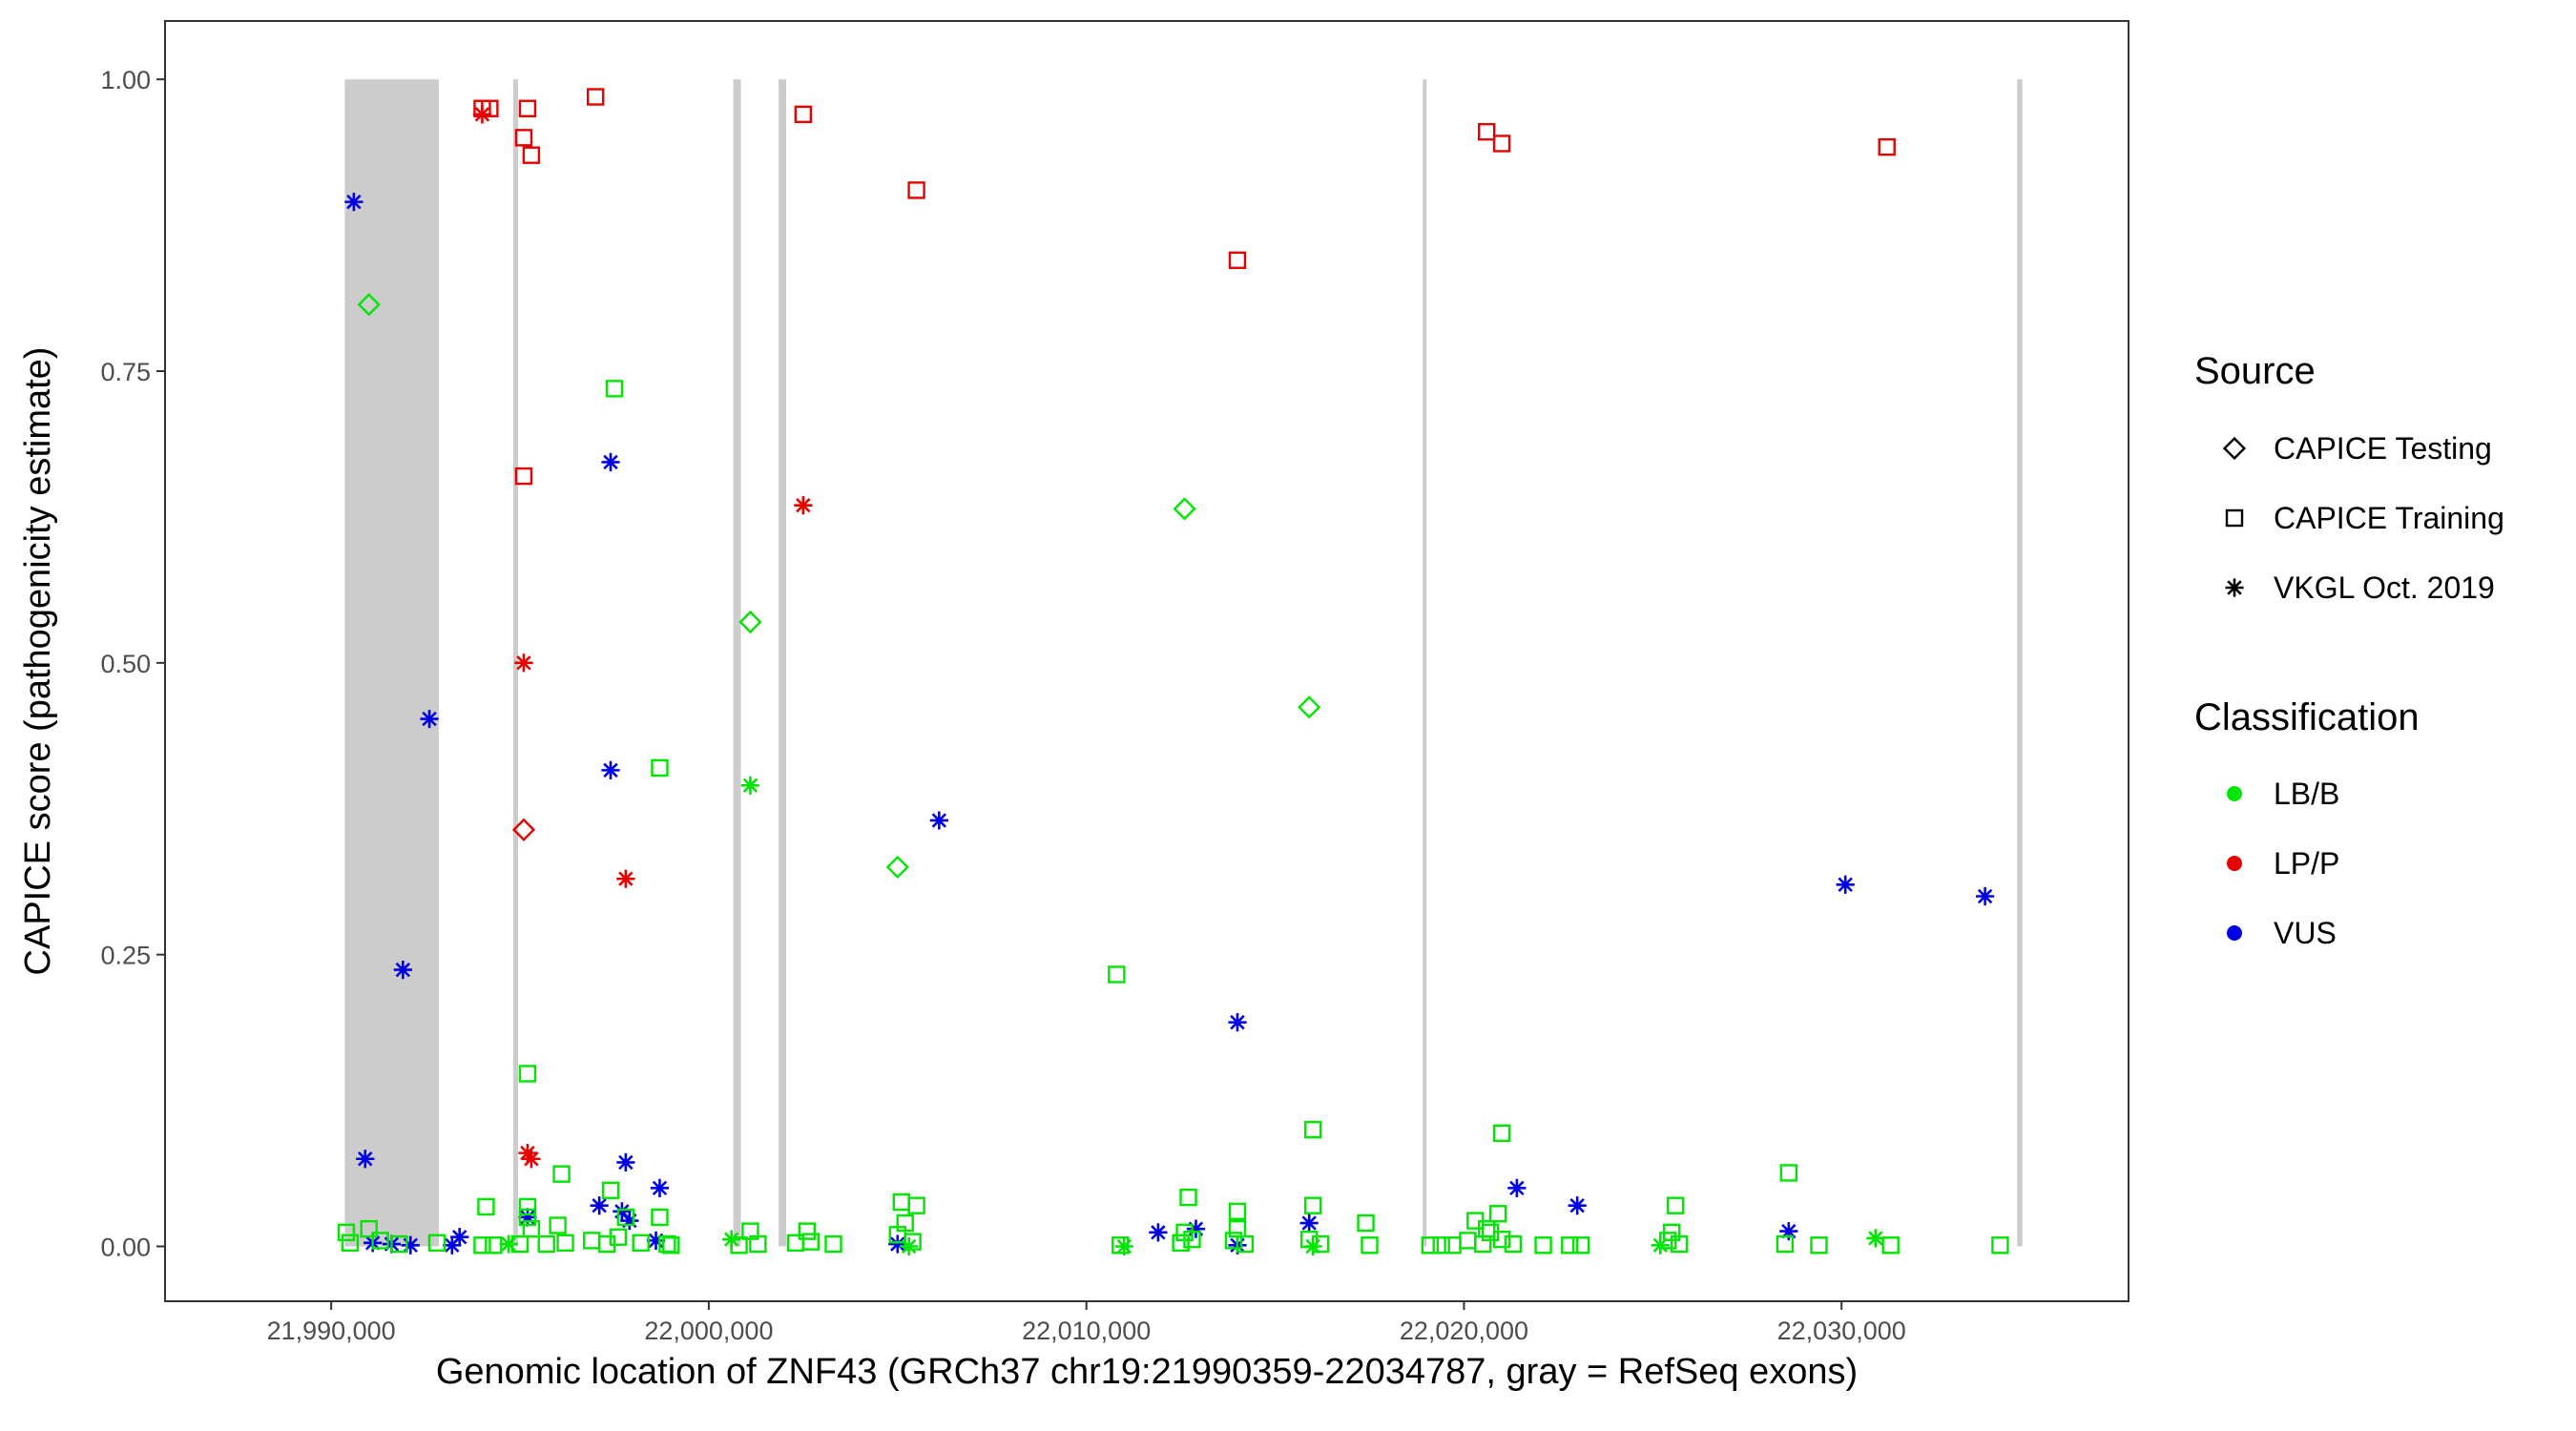 Image resolution: width=2576 pixels, height=1431 pixels. What do you see at coordinates (2389, 518) in the screenshot?
I see `legend-source-label: CAPICE Training` at bounding box center [2389, 518].